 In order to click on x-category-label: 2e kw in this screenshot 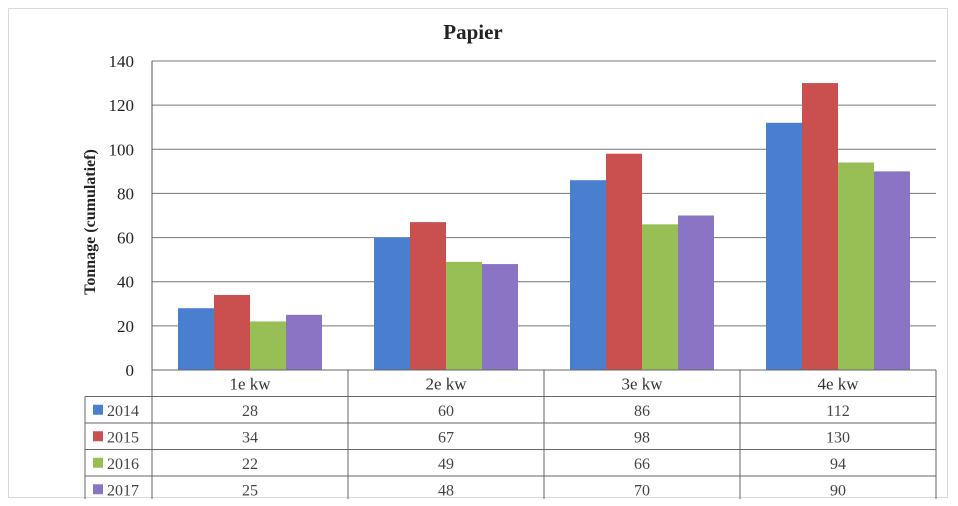, I will do `click(446, 384)`.